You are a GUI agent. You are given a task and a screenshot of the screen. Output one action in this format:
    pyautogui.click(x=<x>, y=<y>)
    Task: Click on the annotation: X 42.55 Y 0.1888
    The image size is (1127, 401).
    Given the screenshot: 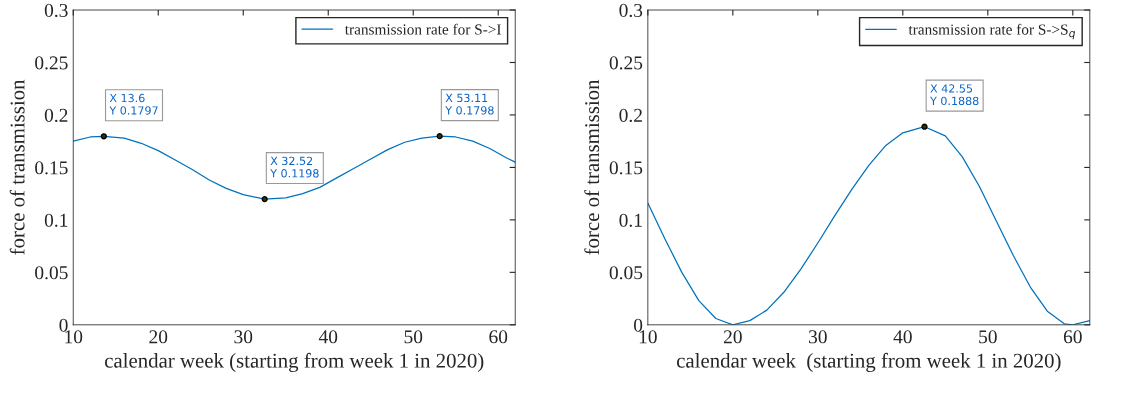 What is the action you would take?
    pyautogui.click(x=954, y=95)
    